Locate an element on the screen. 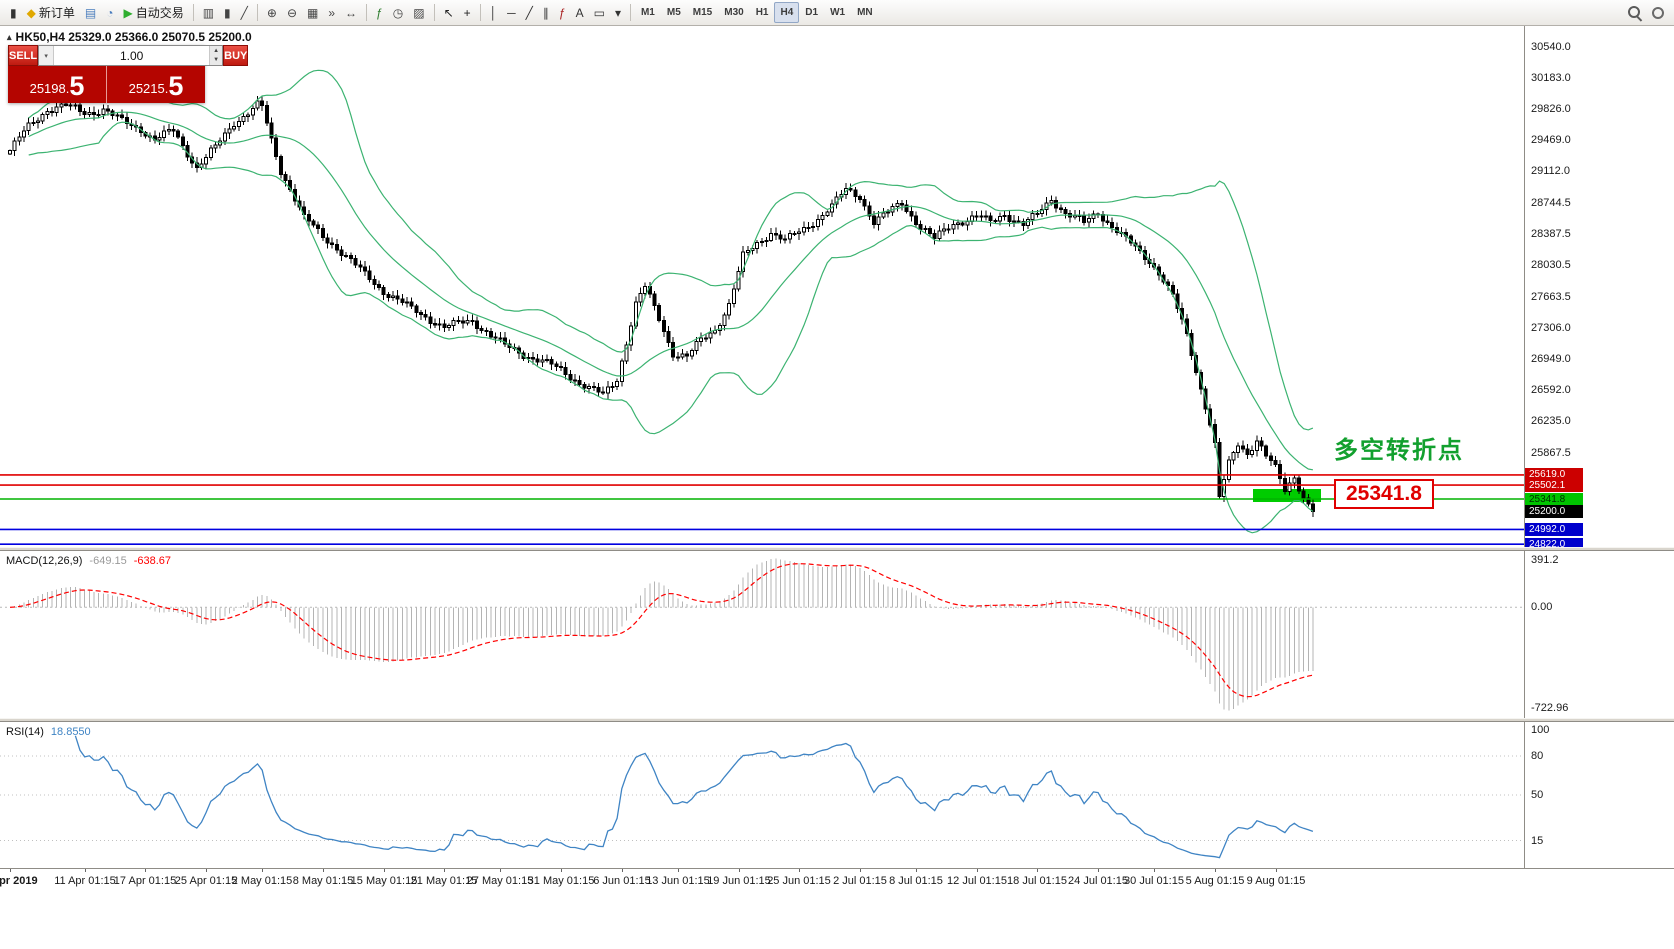 The width and height of the screenshot is (1674, 949). time-axis-label: 5 Aug 01:15 is located at coordinates (1215, 881).